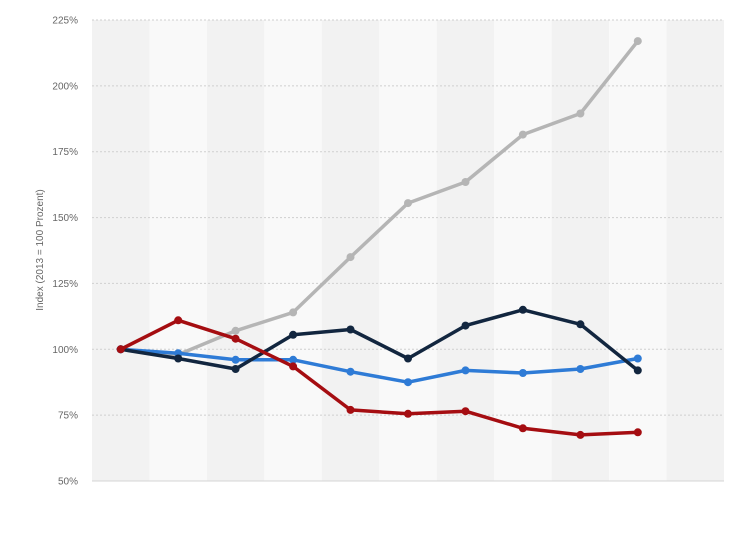 The height and width of the screenshot is (560, 754). What do you see at coordinates (40, 249) in the screenshot?
I see `y-axis-title: Index (2013 = 100 Prozent)` at bounding box center [40, 249].